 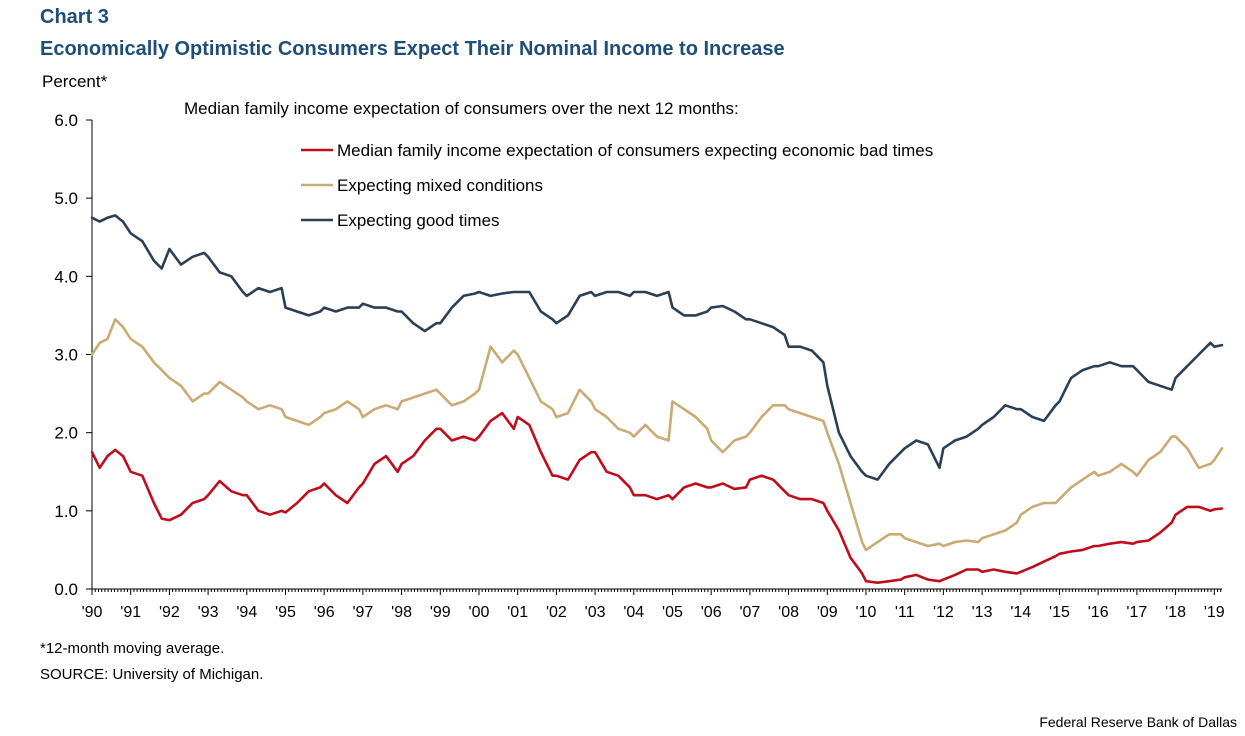 What do you see at coordinates (66, 120) in the screenshot?
I see `y-tick-label: 6.0` at bounding box center [66, 120].